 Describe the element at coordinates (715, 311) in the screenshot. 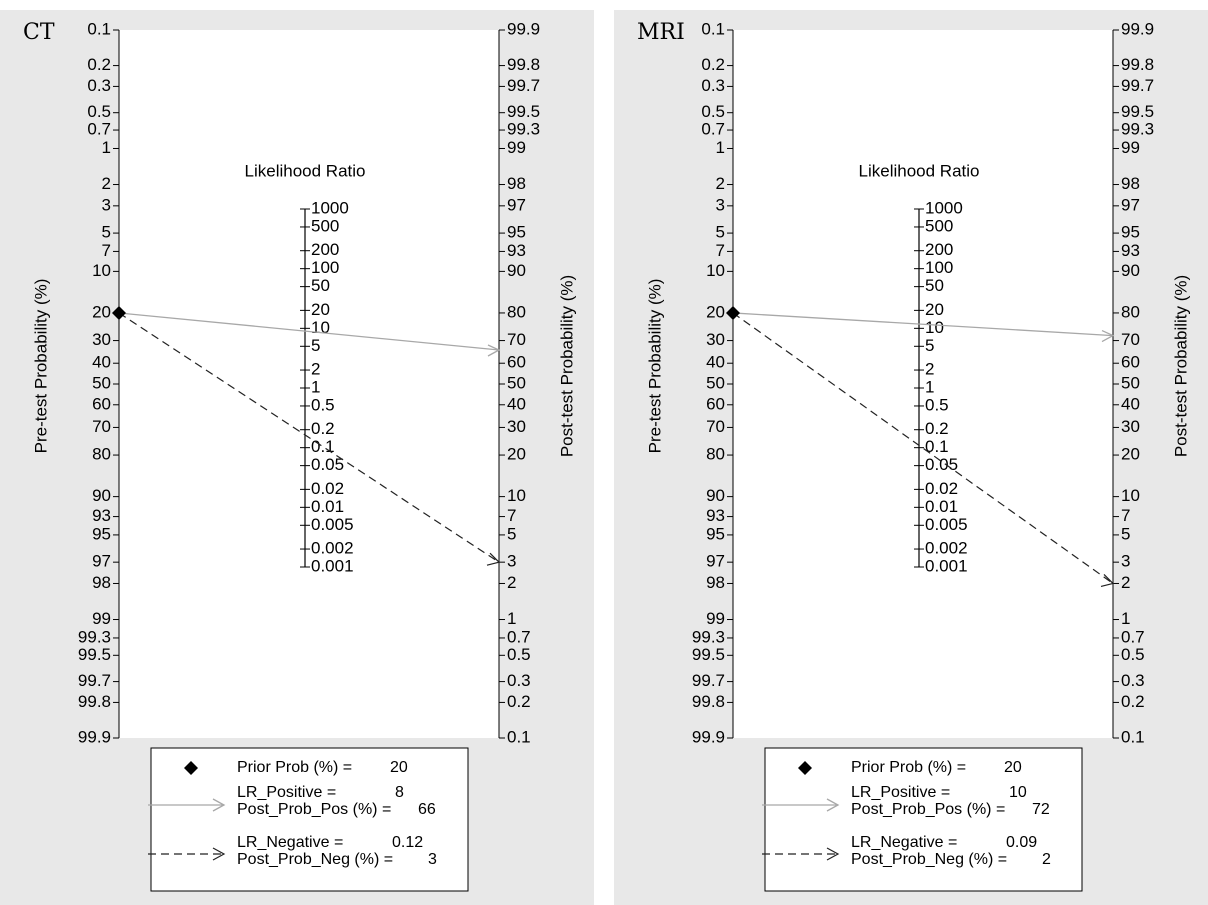

I see `pretest-tick-label: 20` at that location.